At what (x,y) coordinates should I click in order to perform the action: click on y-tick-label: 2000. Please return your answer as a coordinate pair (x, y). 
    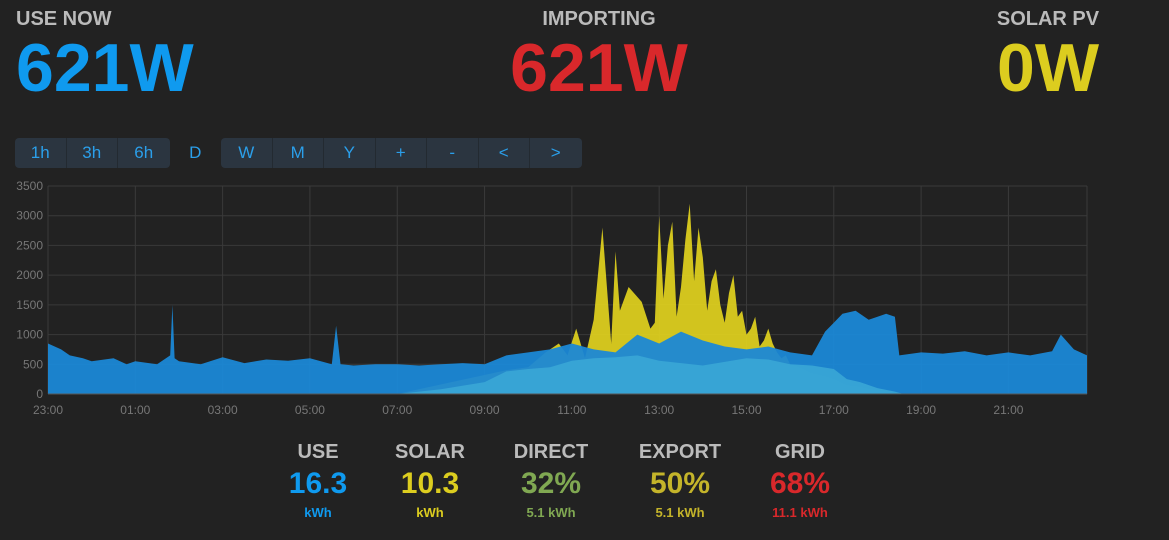
    Looking at the image, I should click on (29, 275).